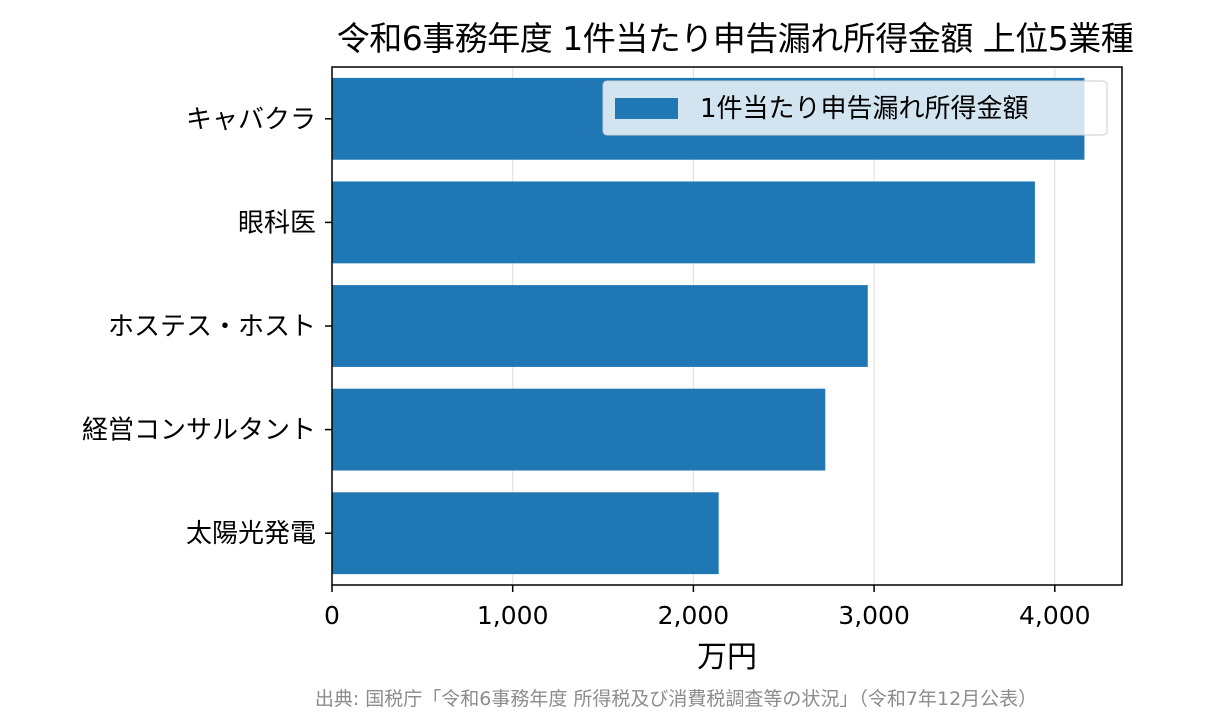  What do you see at coordinates (727, 657) in the screenshot?
I see `x-axis-label: 万円` at bounding box center [727, 657].